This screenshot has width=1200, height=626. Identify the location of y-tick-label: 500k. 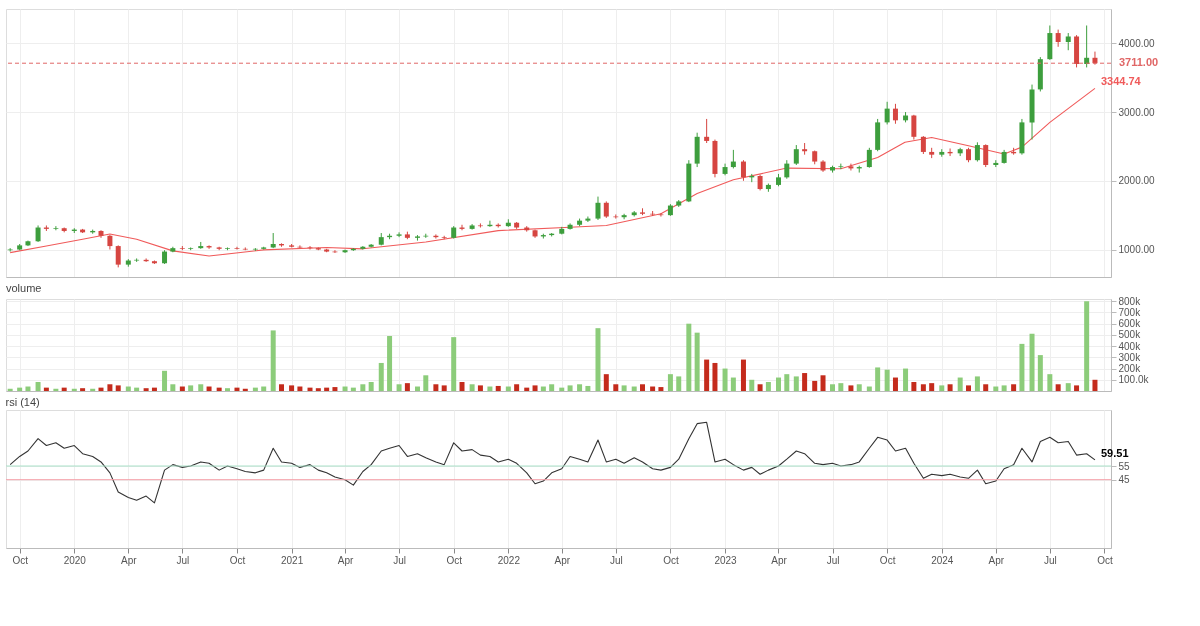
(1130, 335).